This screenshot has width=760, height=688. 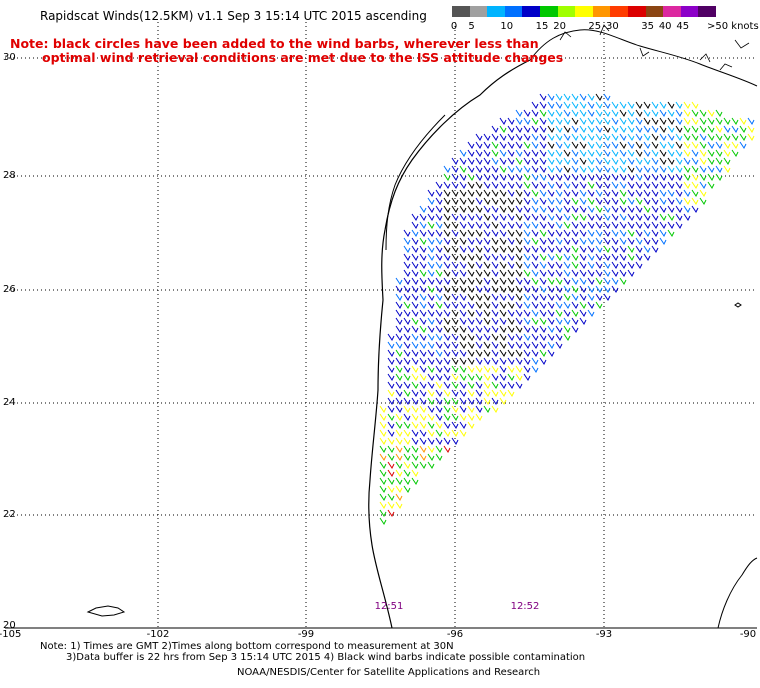 I want to click on legend-label: 0, so click(x=454, y=26).